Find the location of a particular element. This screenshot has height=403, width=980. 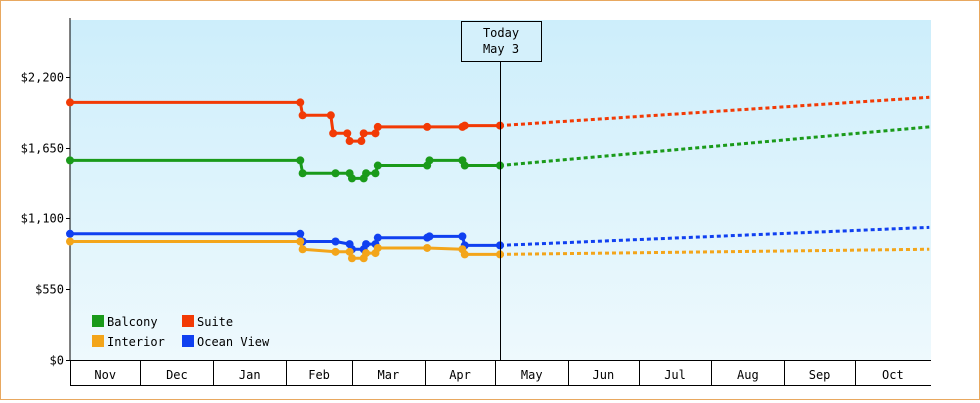

y-tick-label: $1,650 is located at coordinates (42, 149).